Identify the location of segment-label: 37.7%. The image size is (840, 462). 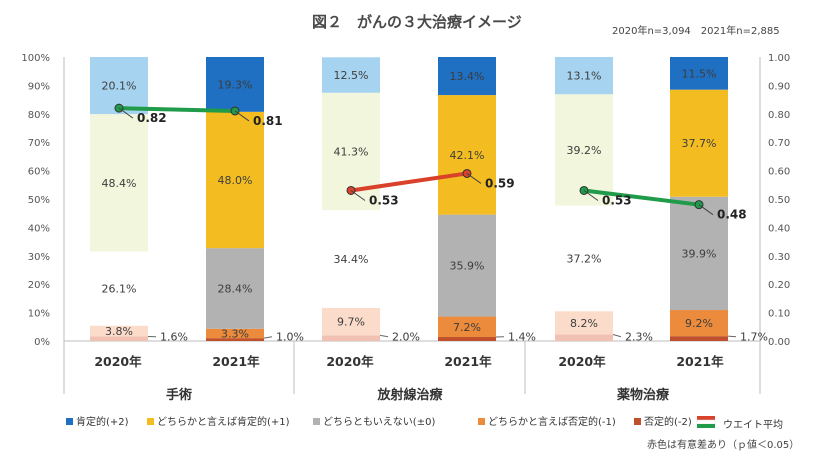
(699, 143).